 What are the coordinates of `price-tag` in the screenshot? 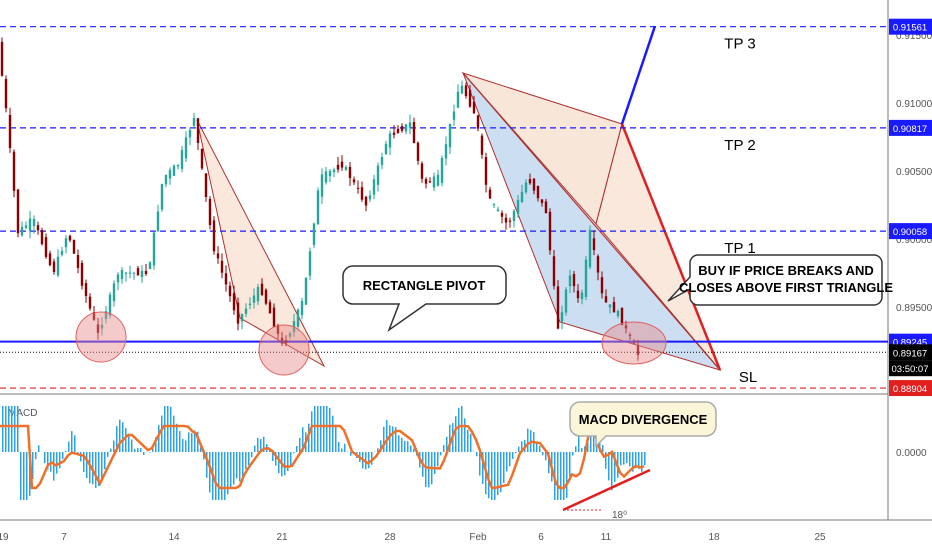 It's located at (910, 127).